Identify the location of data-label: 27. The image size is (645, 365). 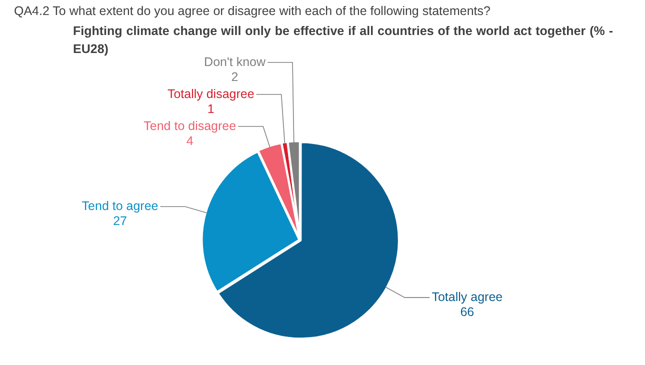
(120, 221).